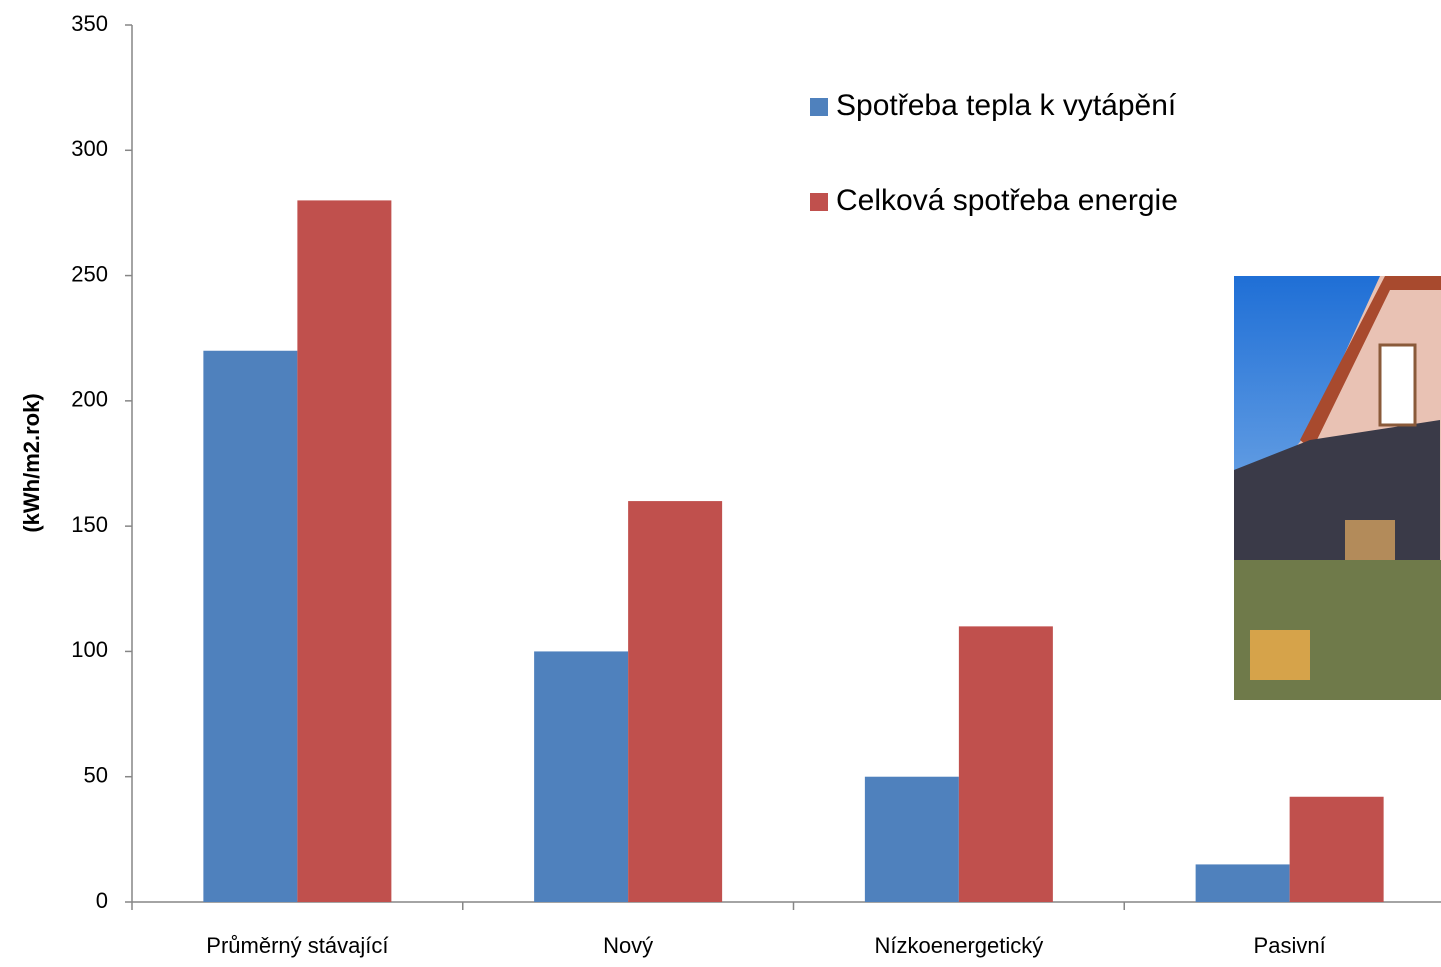 The height and width of the screenshot is (967, 1441). I want to click on y-tick-label: 50, so click(96, 775).